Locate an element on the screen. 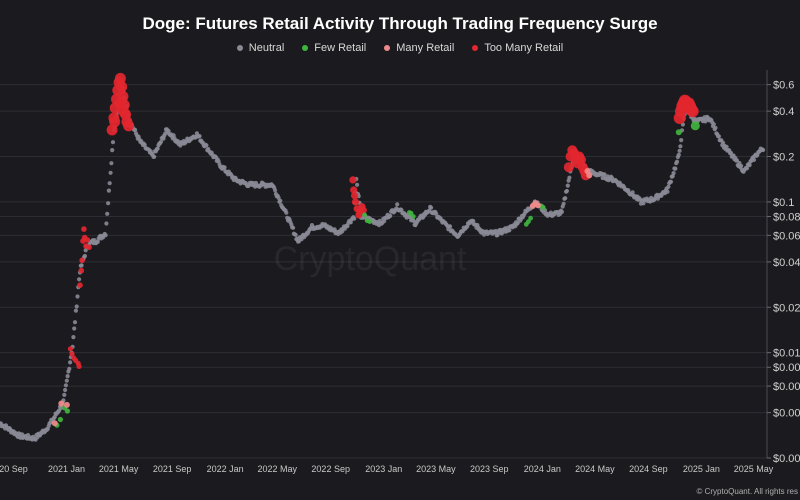  legend-item-too-many-retail: Too Many Retail is located at coordinates (517, 48).